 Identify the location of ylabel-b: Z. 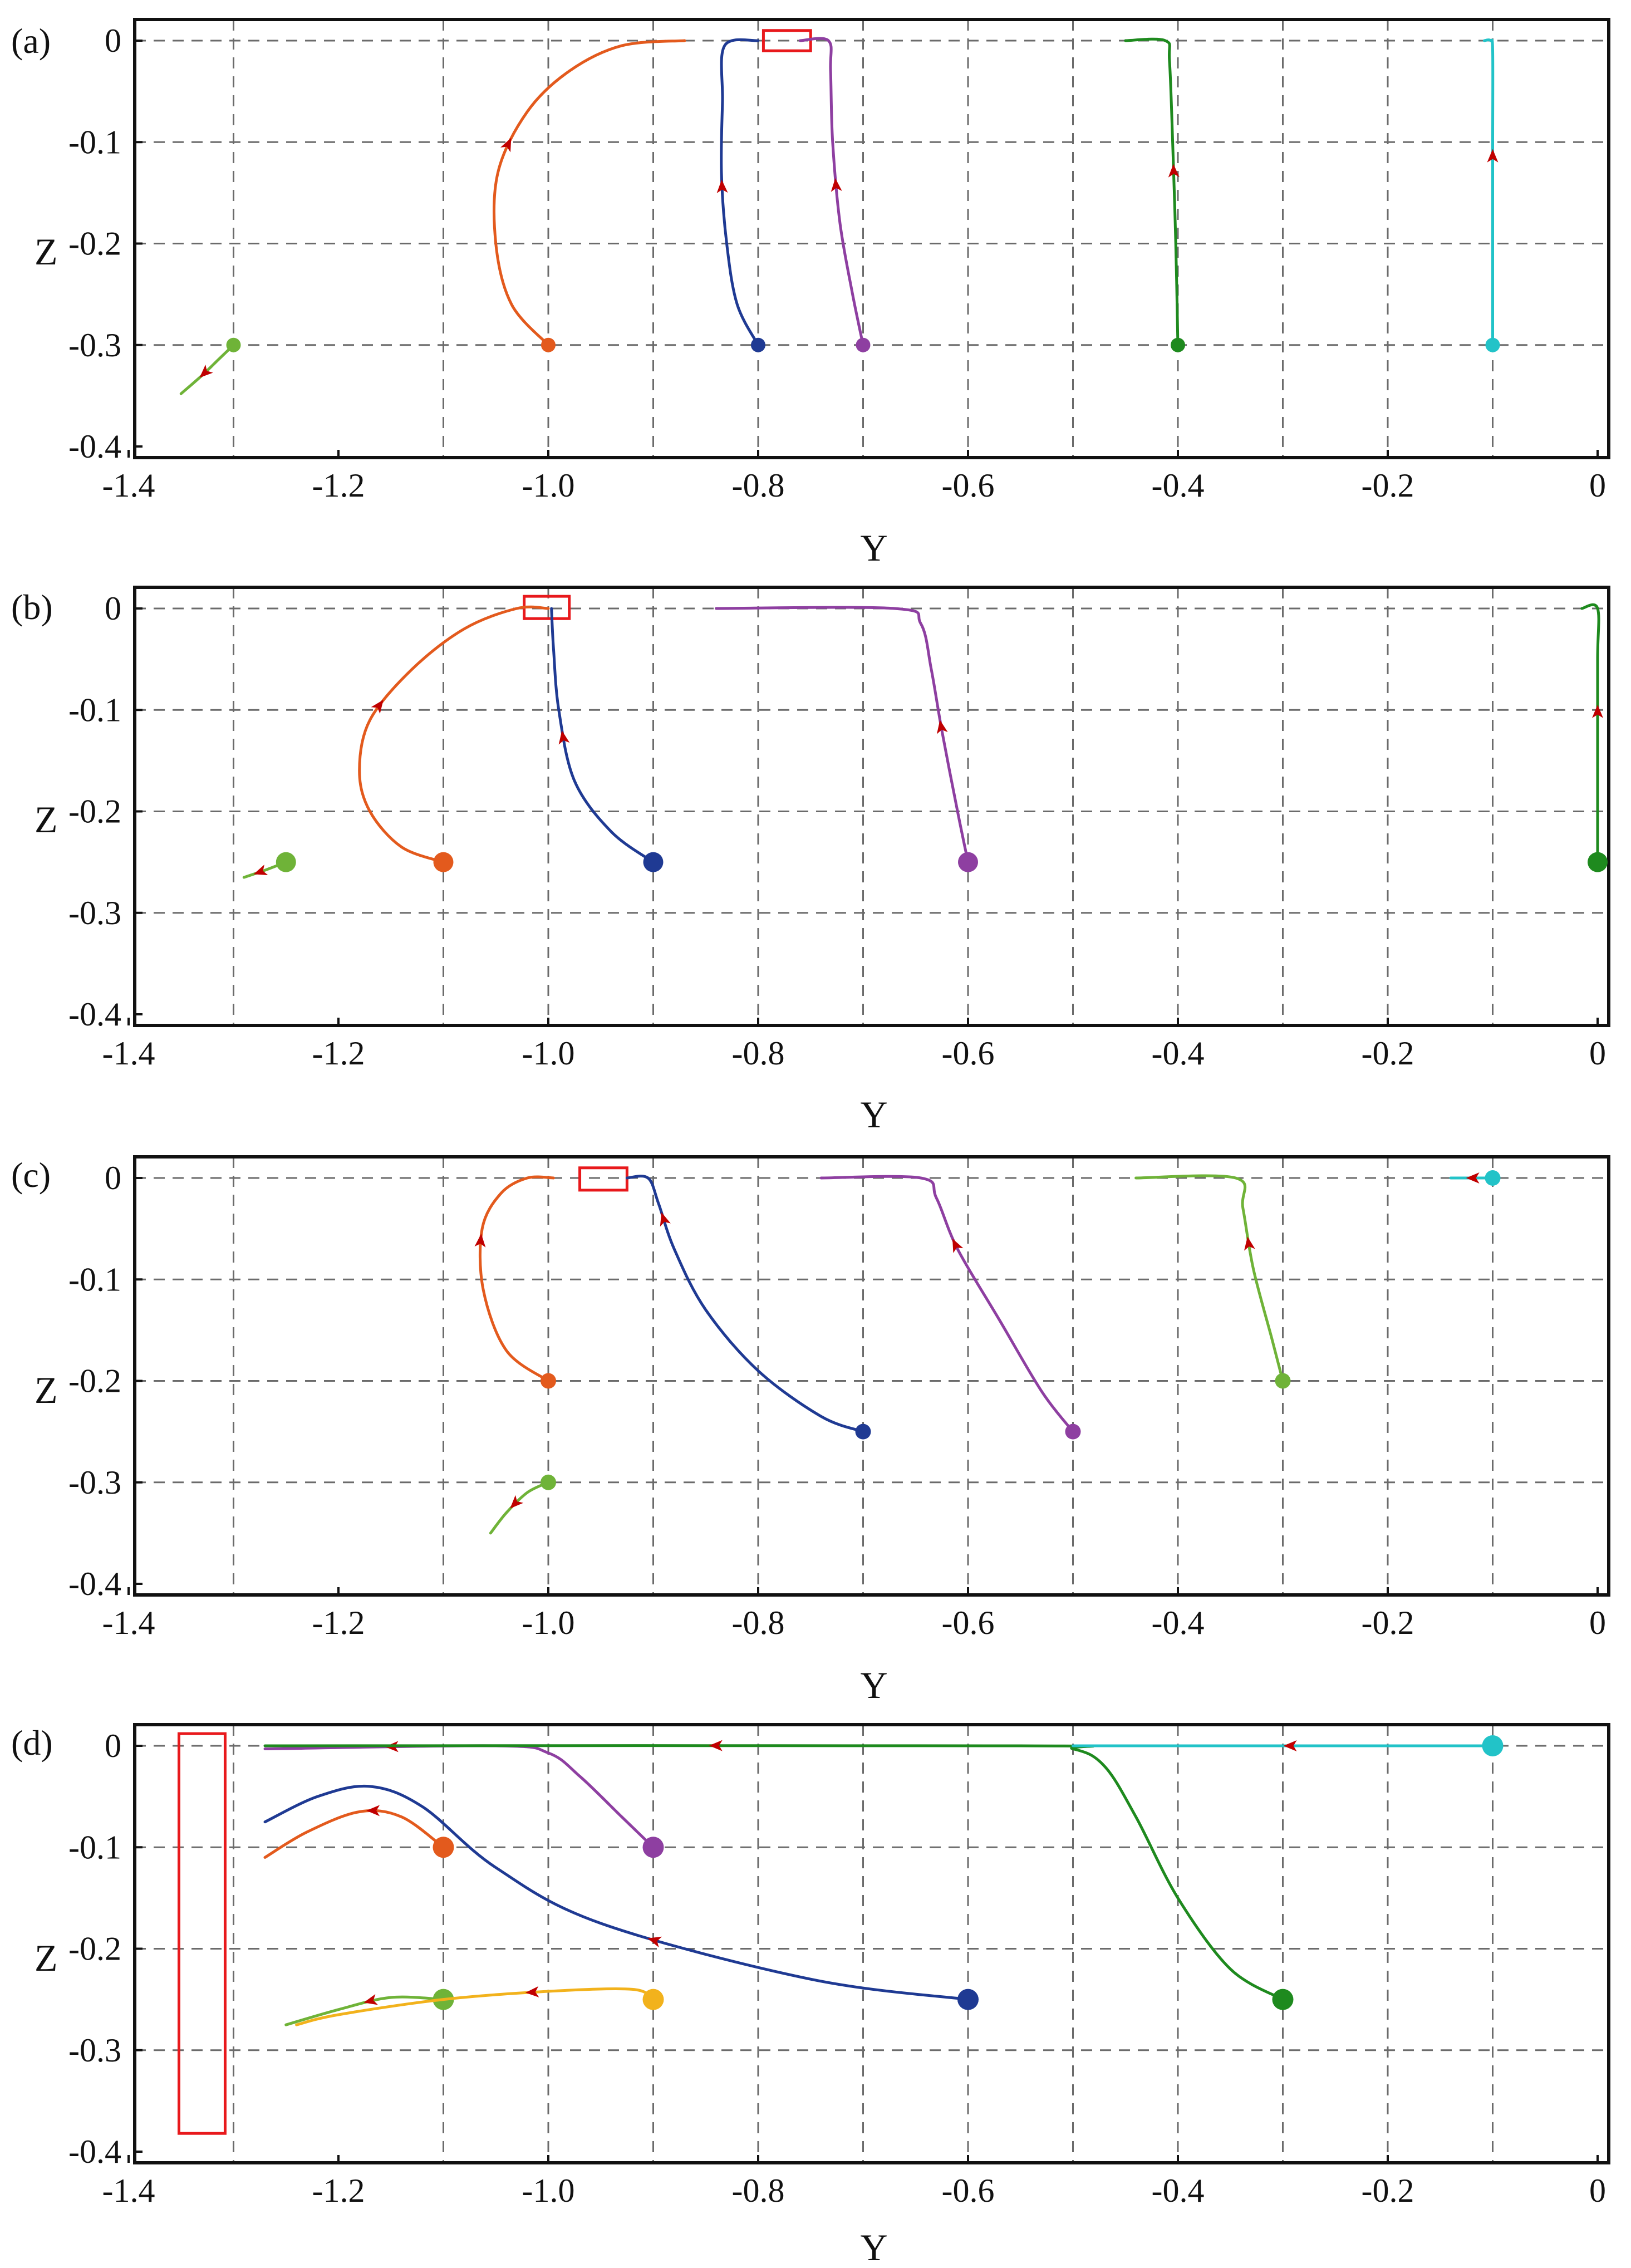
(47, 819).